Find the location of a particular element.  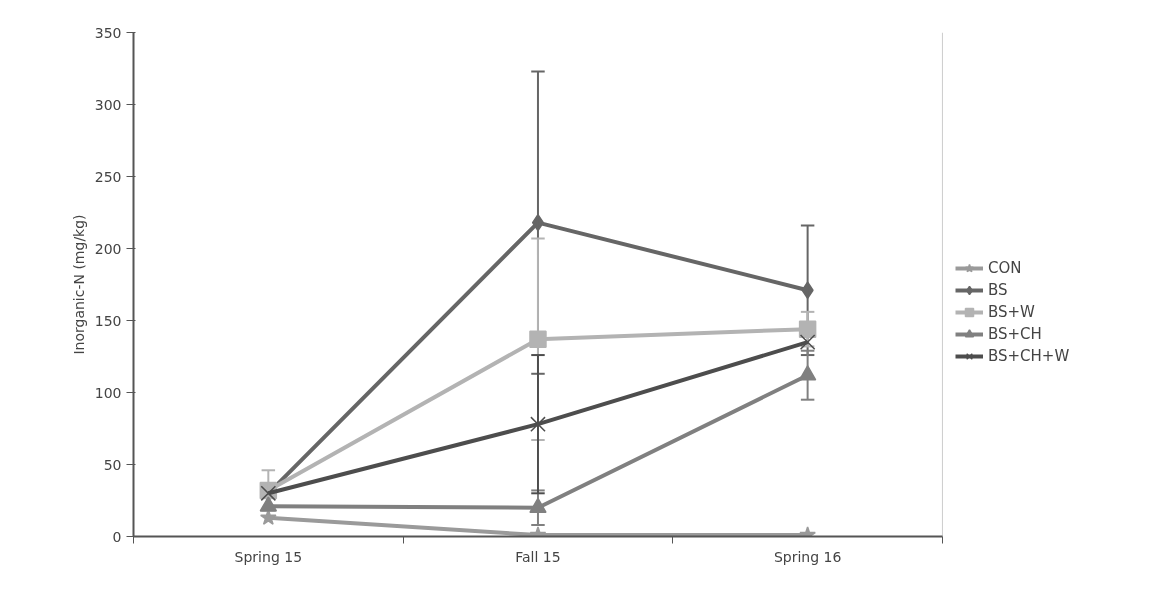

legend-label: BS+W is located at coordinates (1011, 312).